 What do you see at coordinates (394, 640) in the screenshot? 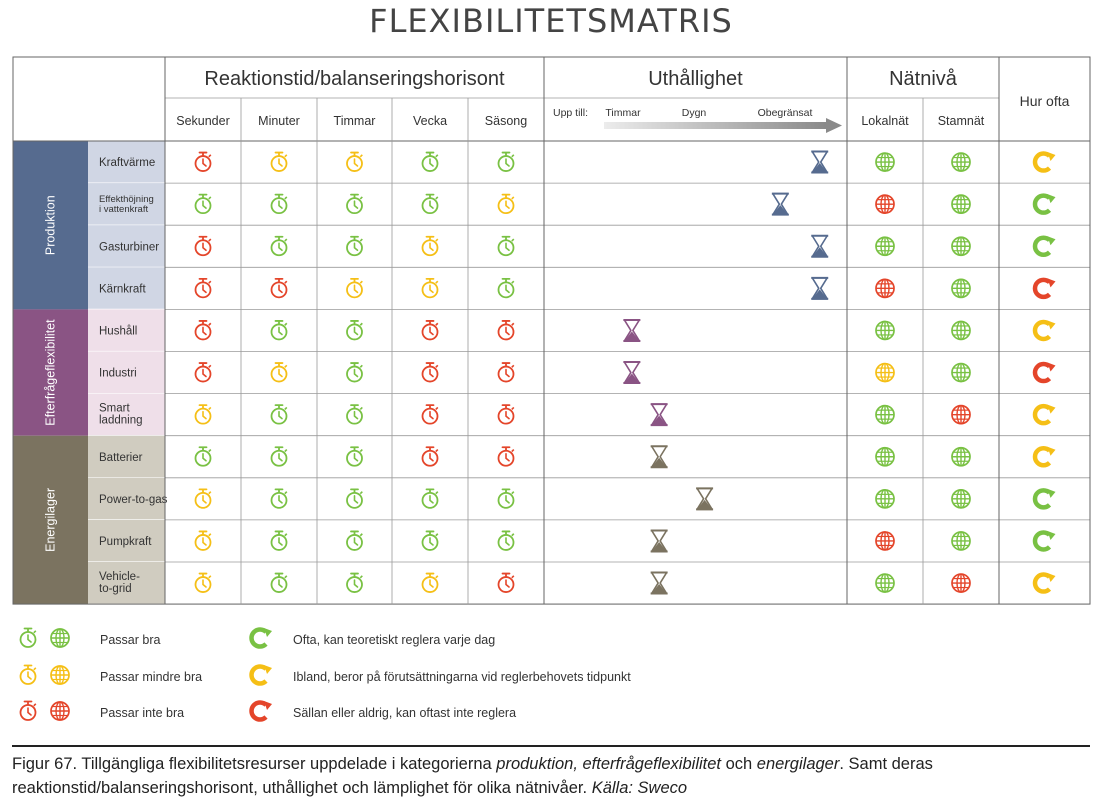
I see `legend-freq-often: Ofta, kan teoretiskt reglera varje dag` at bounding box center [394, 640].